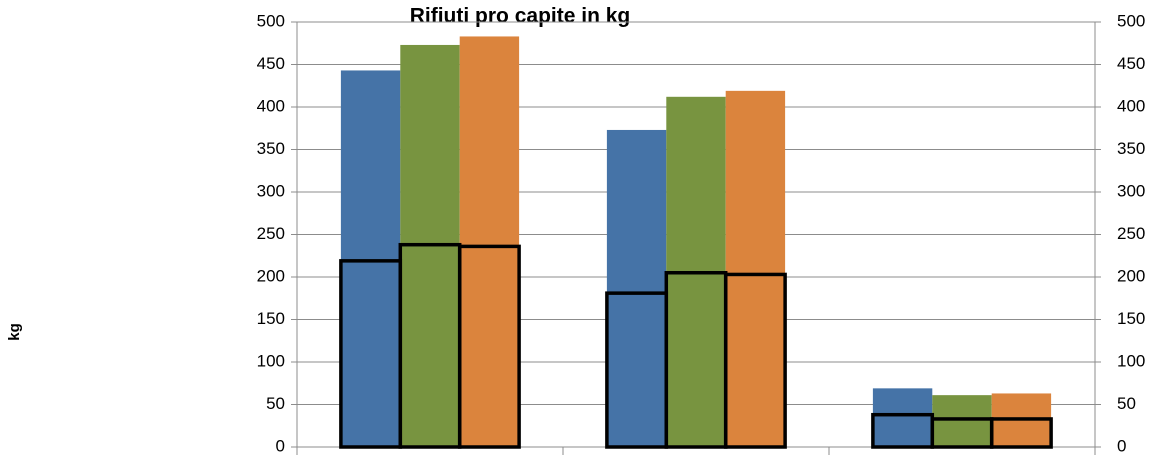  What do you see at coordinates (271, 105) in the screenshot?
I see `y-tick-label: 400` at bounding box center [271, 105].